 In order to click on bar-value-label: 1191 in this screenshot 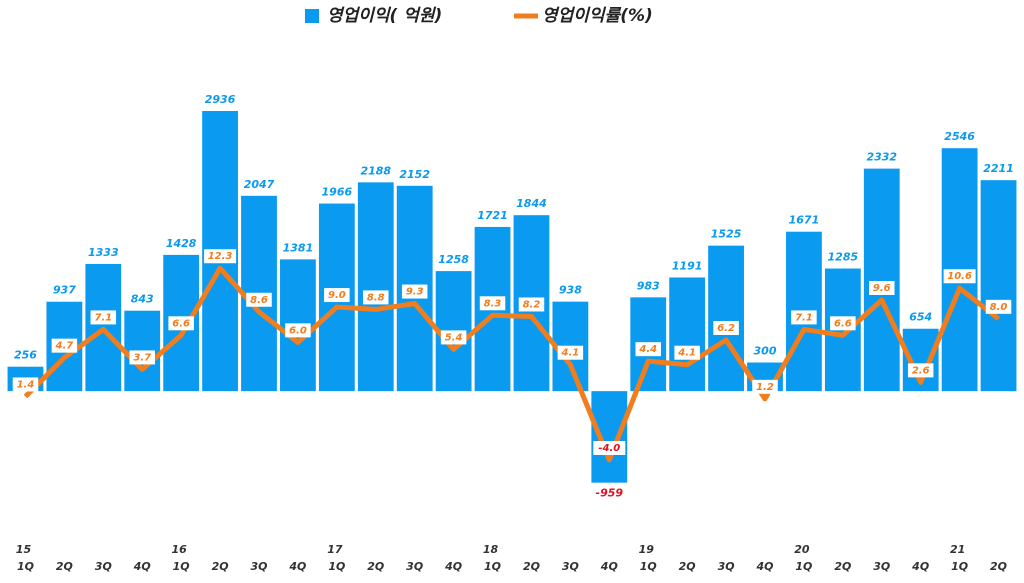, I will do `click(687, 266)`.